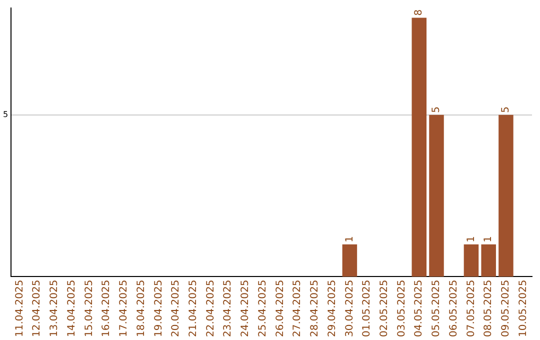 This screenshot has height=340, width=540. What do you see at coordinates (523, 309) in the screenshot?
I see `x-tick-label: 10.05.2025` at bounding box center [523, 309].